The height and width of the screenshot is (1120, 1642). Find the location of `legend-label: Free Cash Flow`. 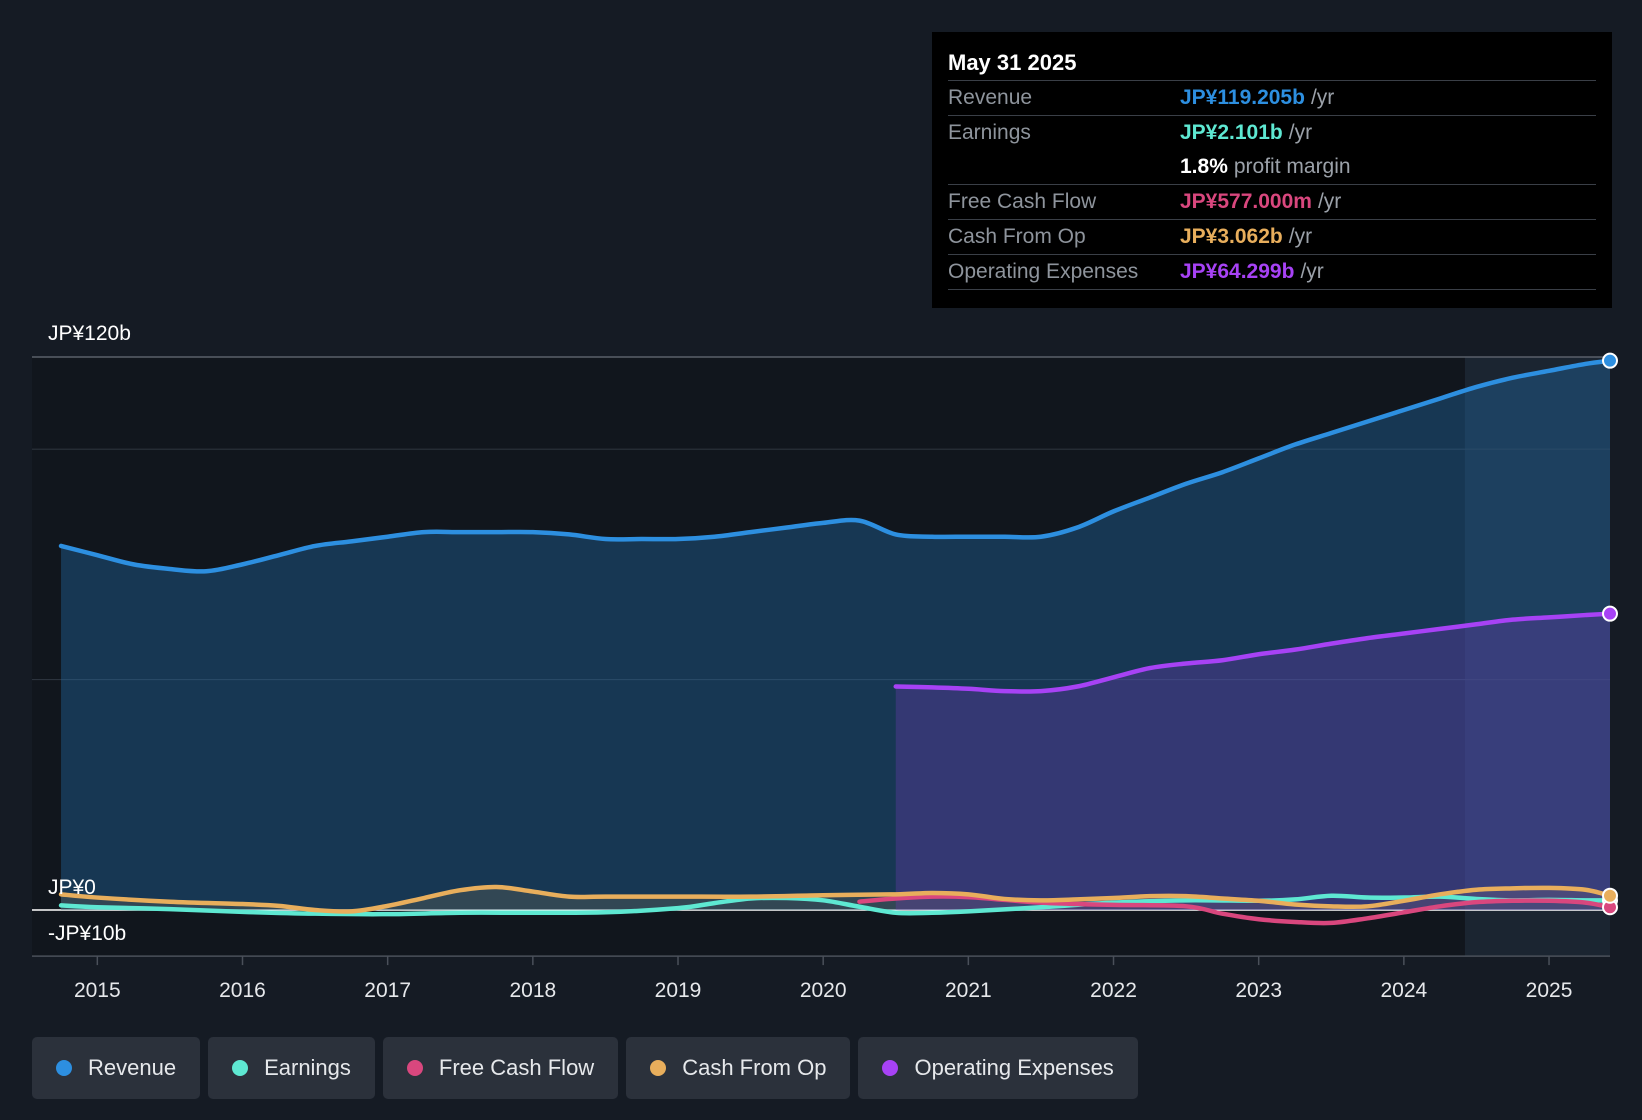

legend-label: Free Cash Flow is located at coordinates (516, 1067).